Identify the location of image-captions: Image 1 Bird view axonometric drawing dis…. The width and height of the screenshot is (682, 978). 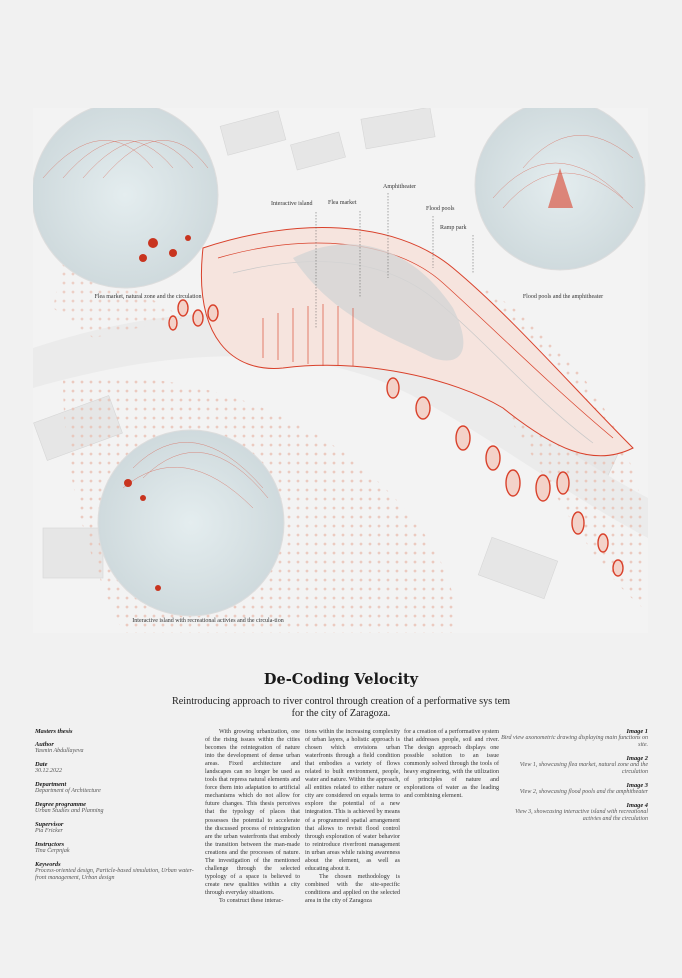
(574, 778).